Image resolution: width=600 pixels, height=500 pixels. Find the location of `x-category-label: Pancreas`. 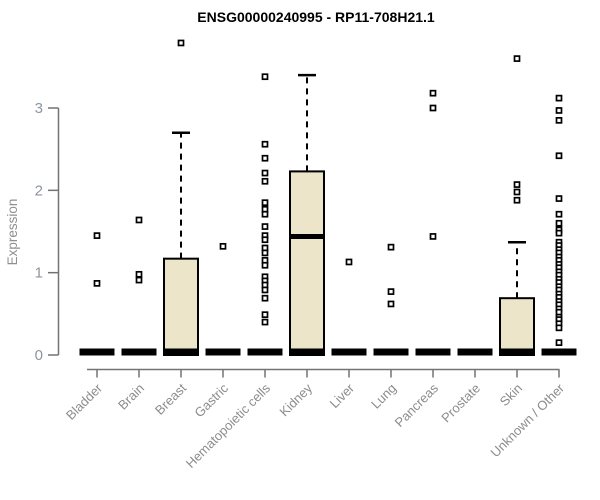

x-category-label: Pancreas is located at coordinates (417, 405).